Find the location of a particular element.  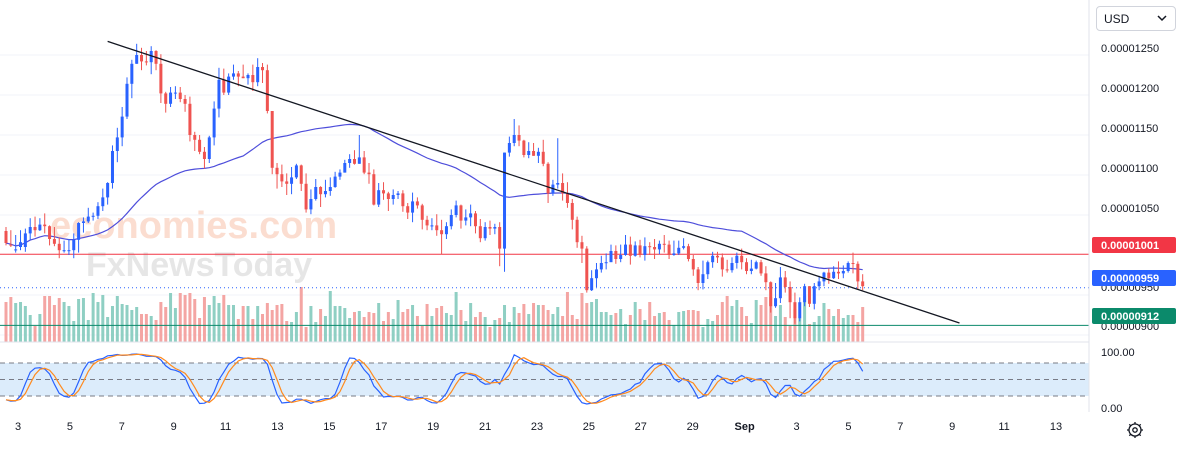

gear-icon is located at coordinates (1135, 430).